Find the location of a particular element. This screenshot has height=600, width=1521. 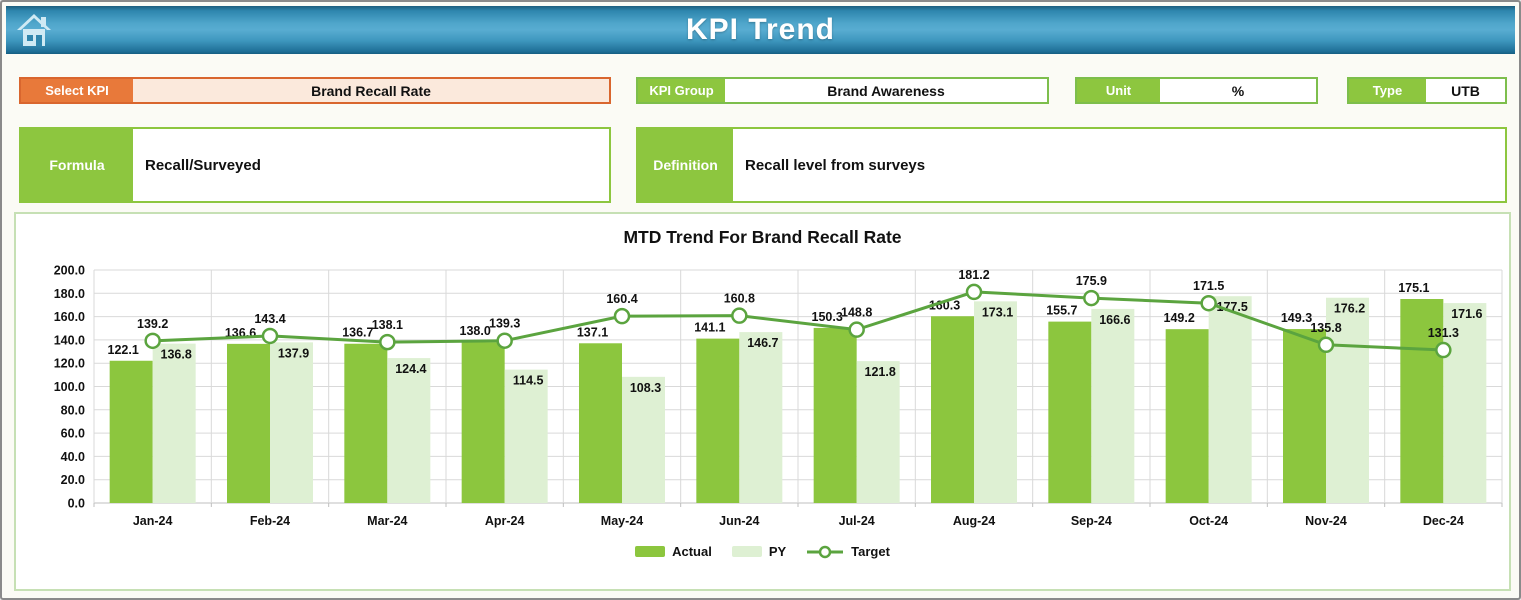

formula-value: Recall/Surveyed is located at coordinates (371, 165).